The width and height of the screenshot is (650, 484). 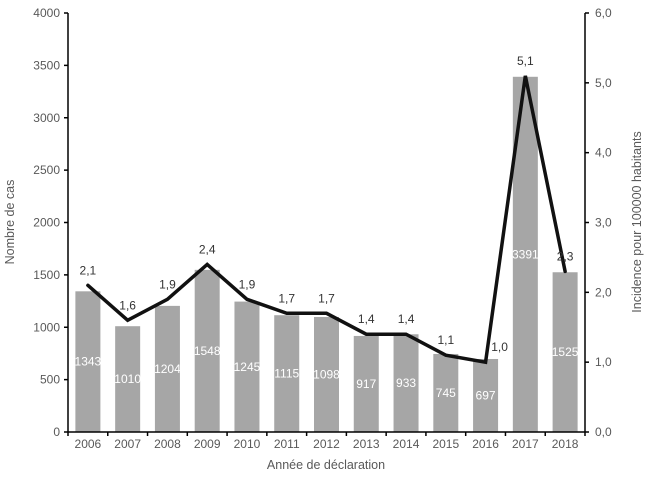 I want to click on bar-2014, so click(x=406, y=383).